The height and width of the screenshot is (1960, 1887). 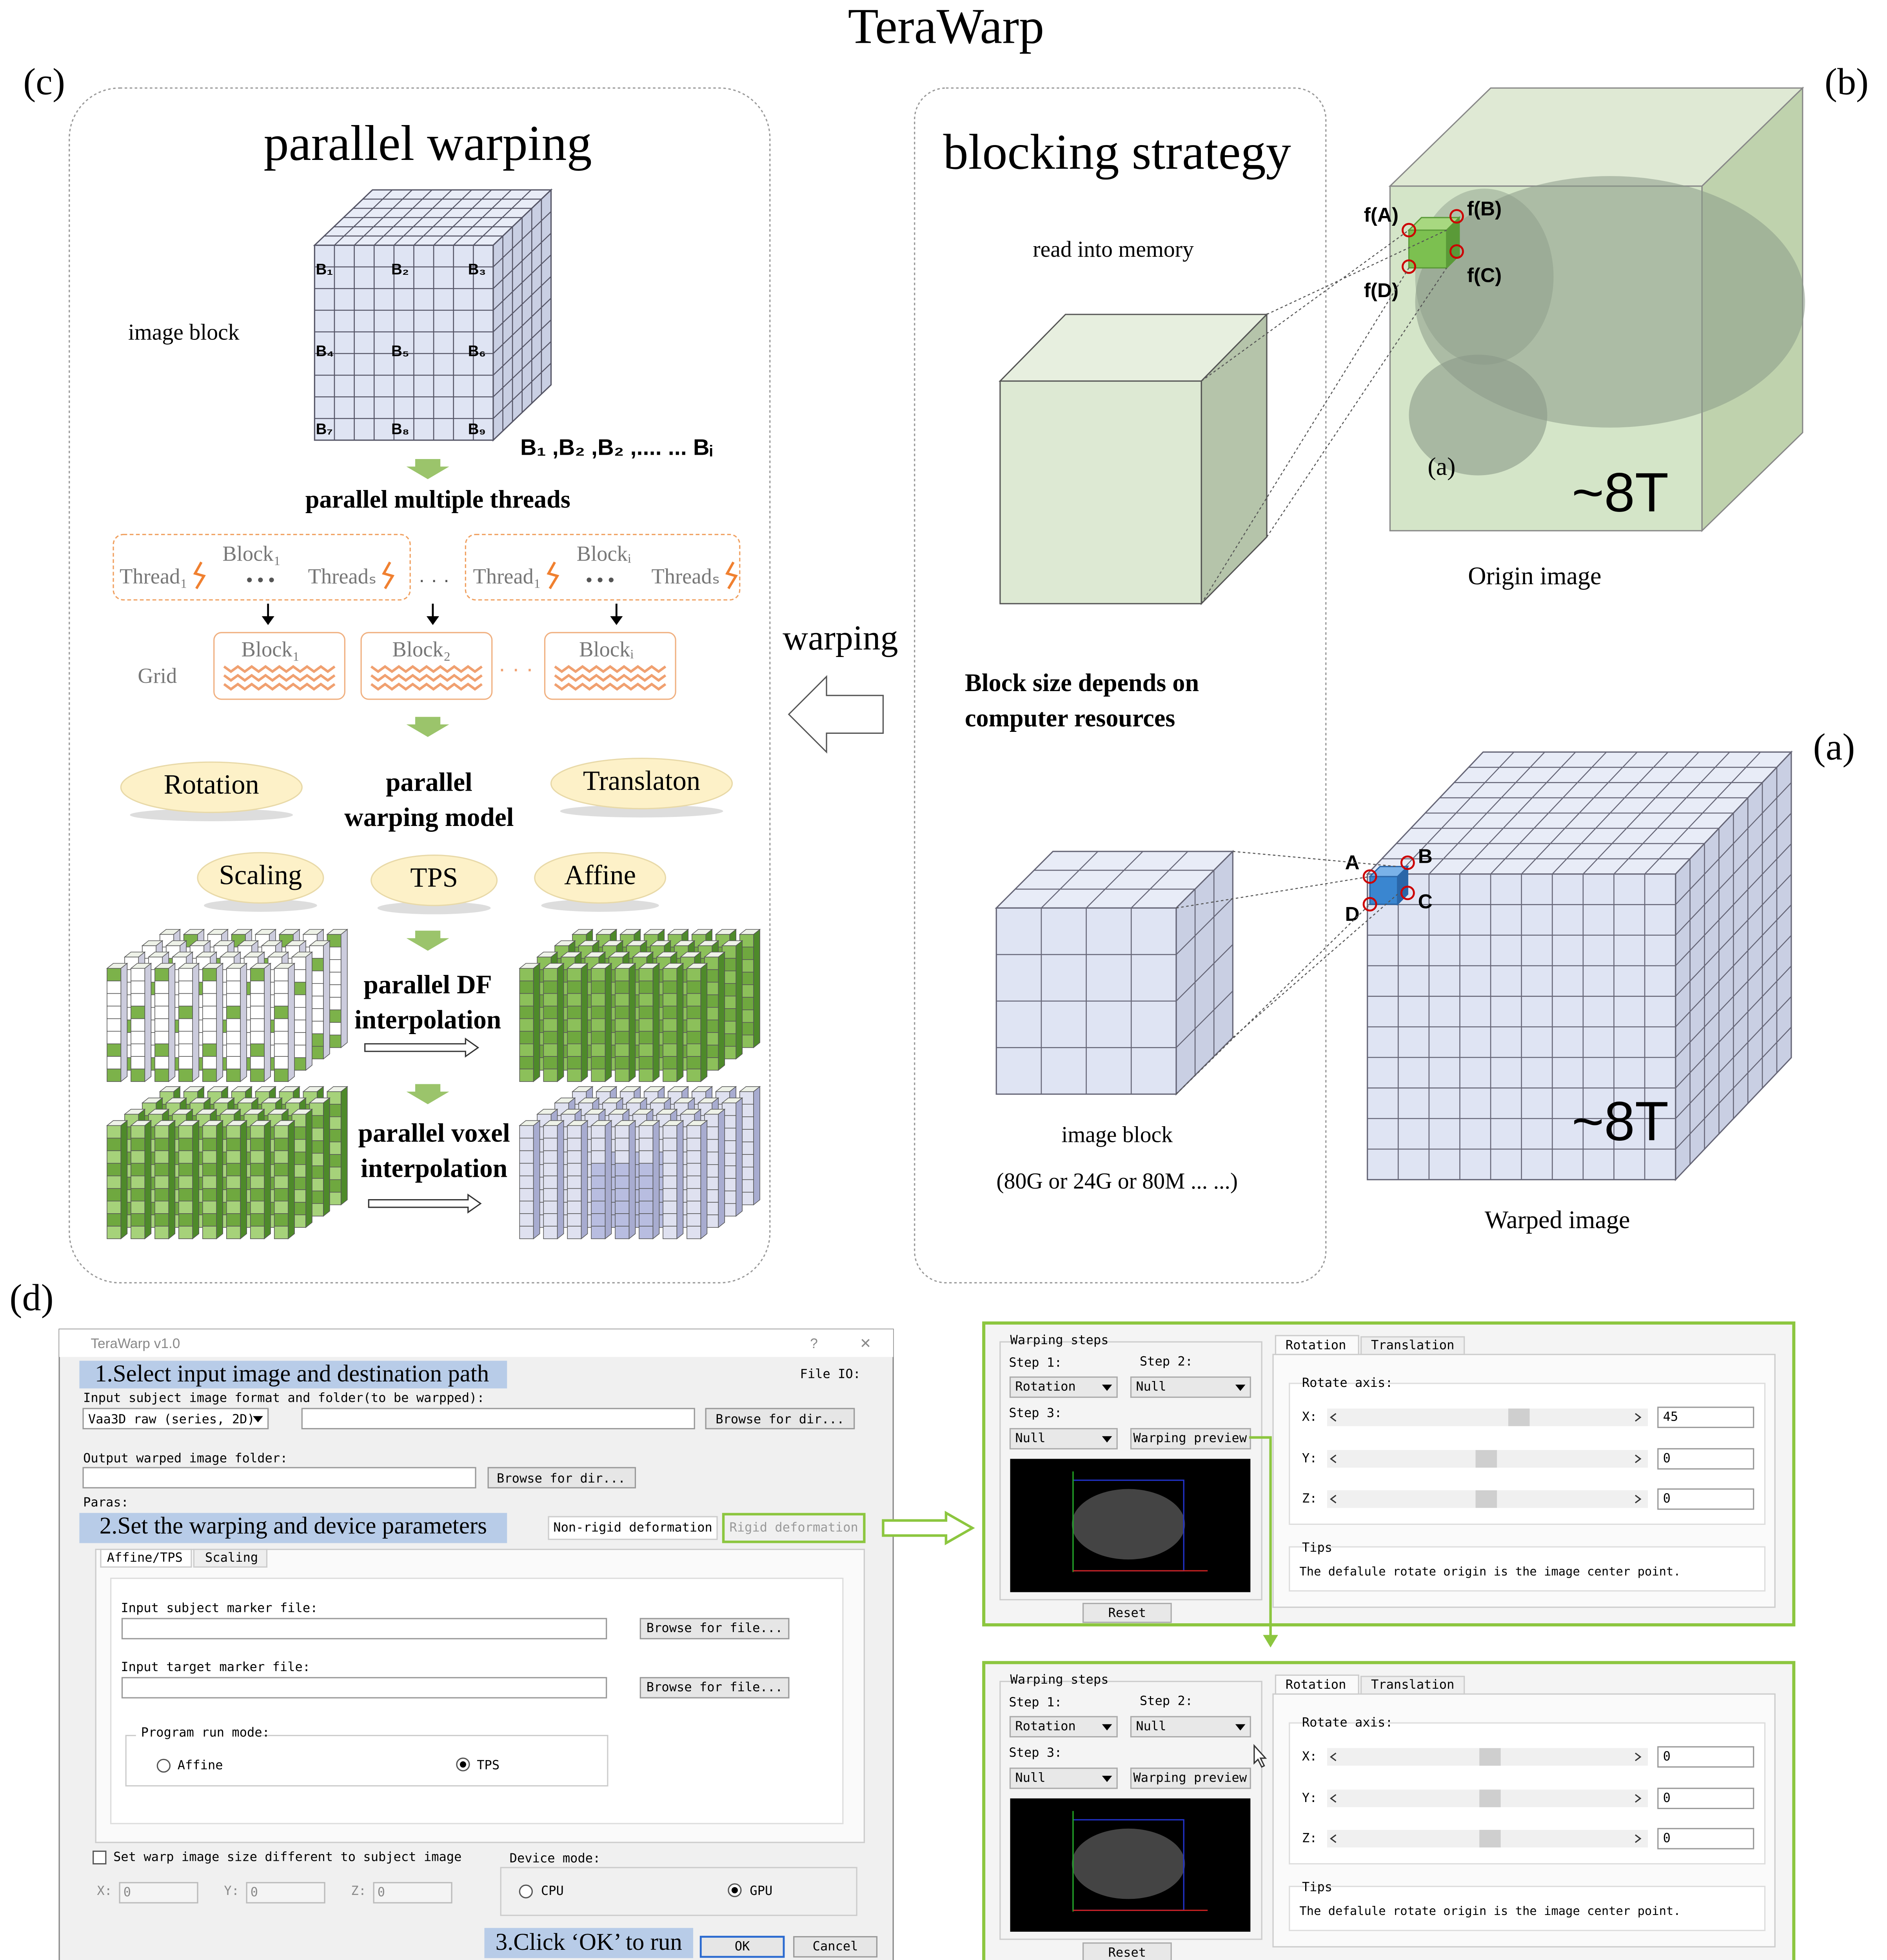 I want to click on text-label: Affine, so click(x=200, y=1765).